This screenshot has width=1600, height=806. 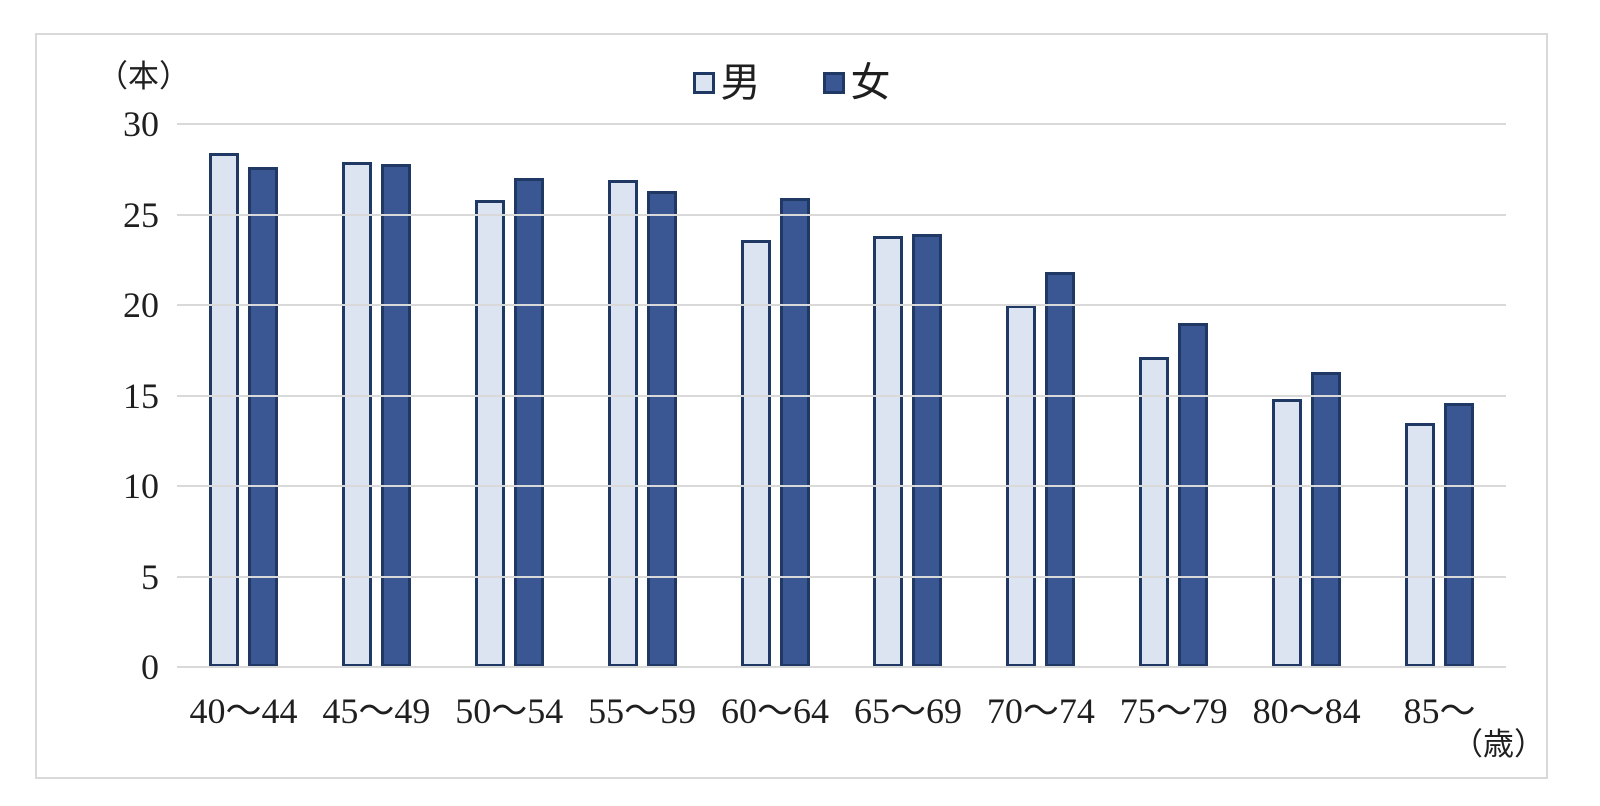 What do you see at coordinates (888, 451) in the screenshot?
I see `bar-male-65～69` at bounding box center [888, 451].